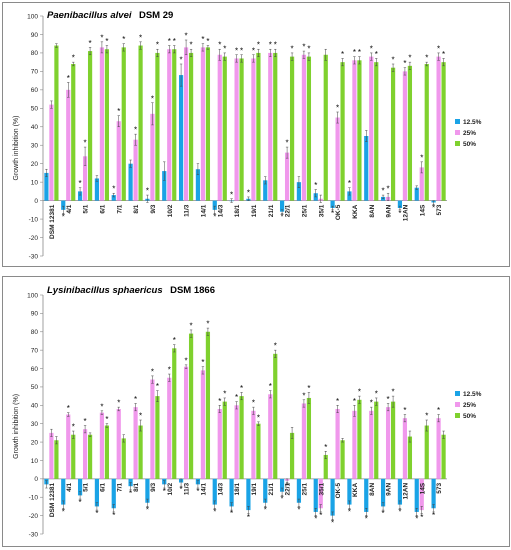  I want to click on x-tick-label: 9/3, so click(153, 486).